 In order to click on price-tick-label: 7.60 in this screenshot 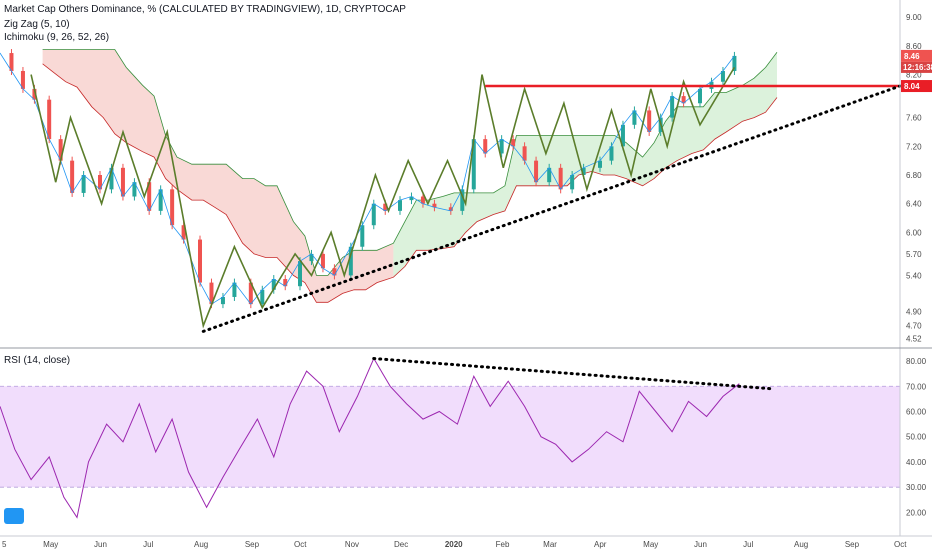, I will do `click(914, 118)`.